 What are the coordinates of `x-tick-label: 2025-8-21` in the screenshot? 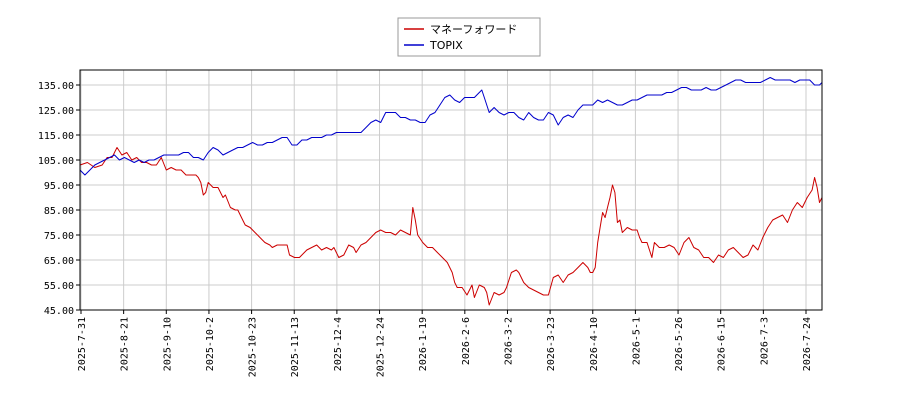 It's located at (125, 344).